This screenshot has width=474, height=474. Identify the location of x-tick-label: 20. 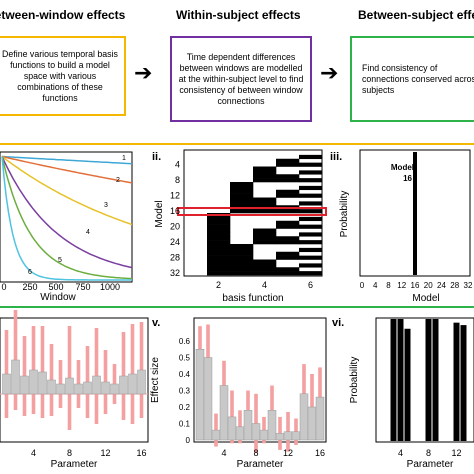
(428, 285).